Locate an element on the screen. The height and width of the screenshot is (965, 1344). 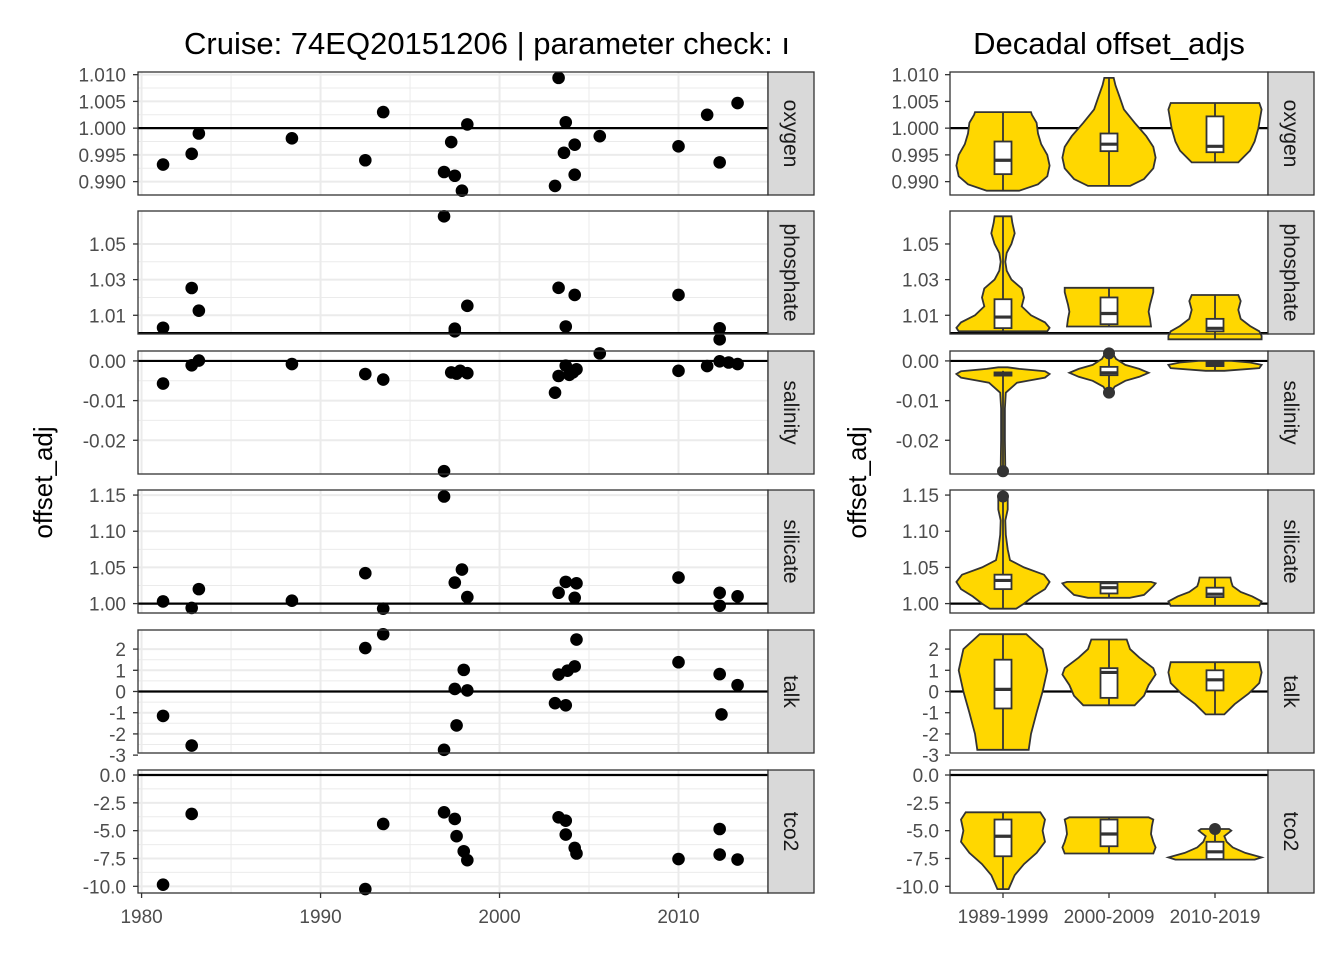
y-tick-label: -1 is located at coordinates (930, 714).